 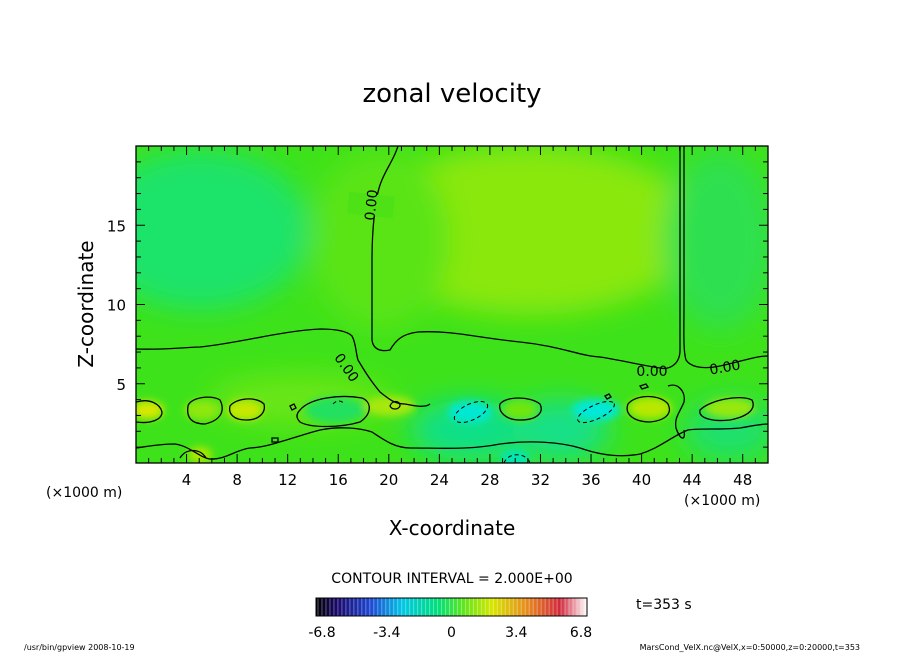 What do you see at coordinates (473, 431) in the screenshot?
I see `contour-negative-lines` at bounding box center [473, 431].